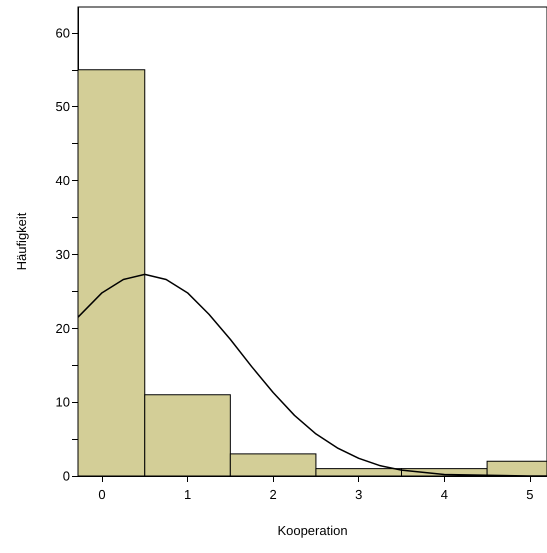 This screenshot has width=547, height=553. Describe the element at coordinates (444, 494) in the screenshot. I see `x-tick-label: 4` at that location.